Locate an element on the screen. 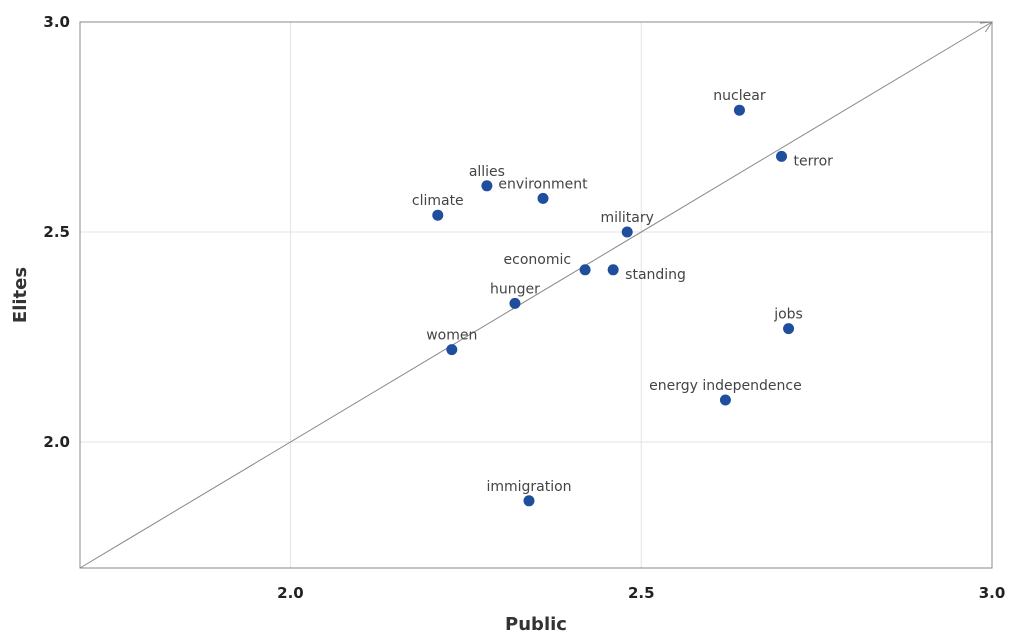  point-label: hunger is located at coordinates (515, 289).